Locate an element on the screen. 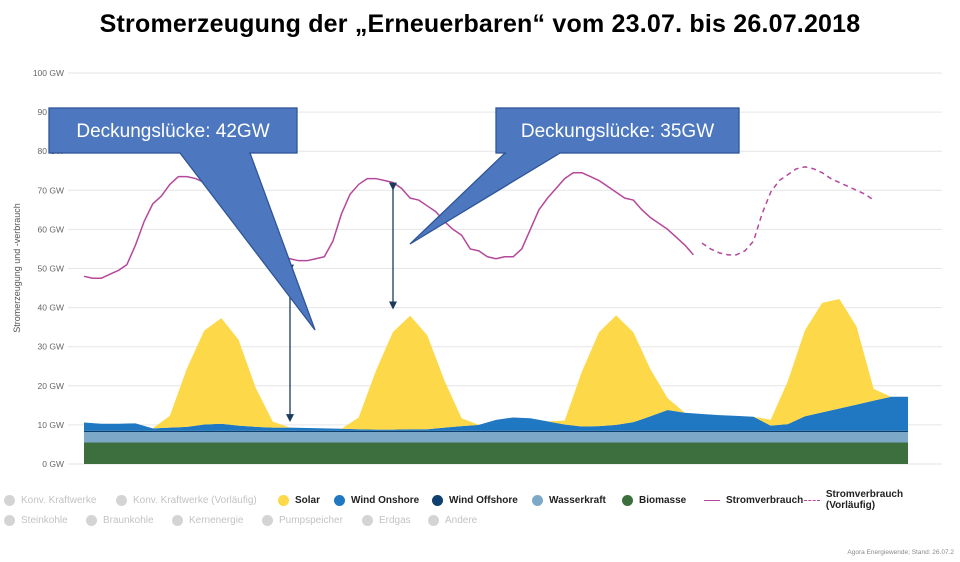 The image size is (960, 562). x-tick-label: 23. Juli is located at coordinates (84, 469).